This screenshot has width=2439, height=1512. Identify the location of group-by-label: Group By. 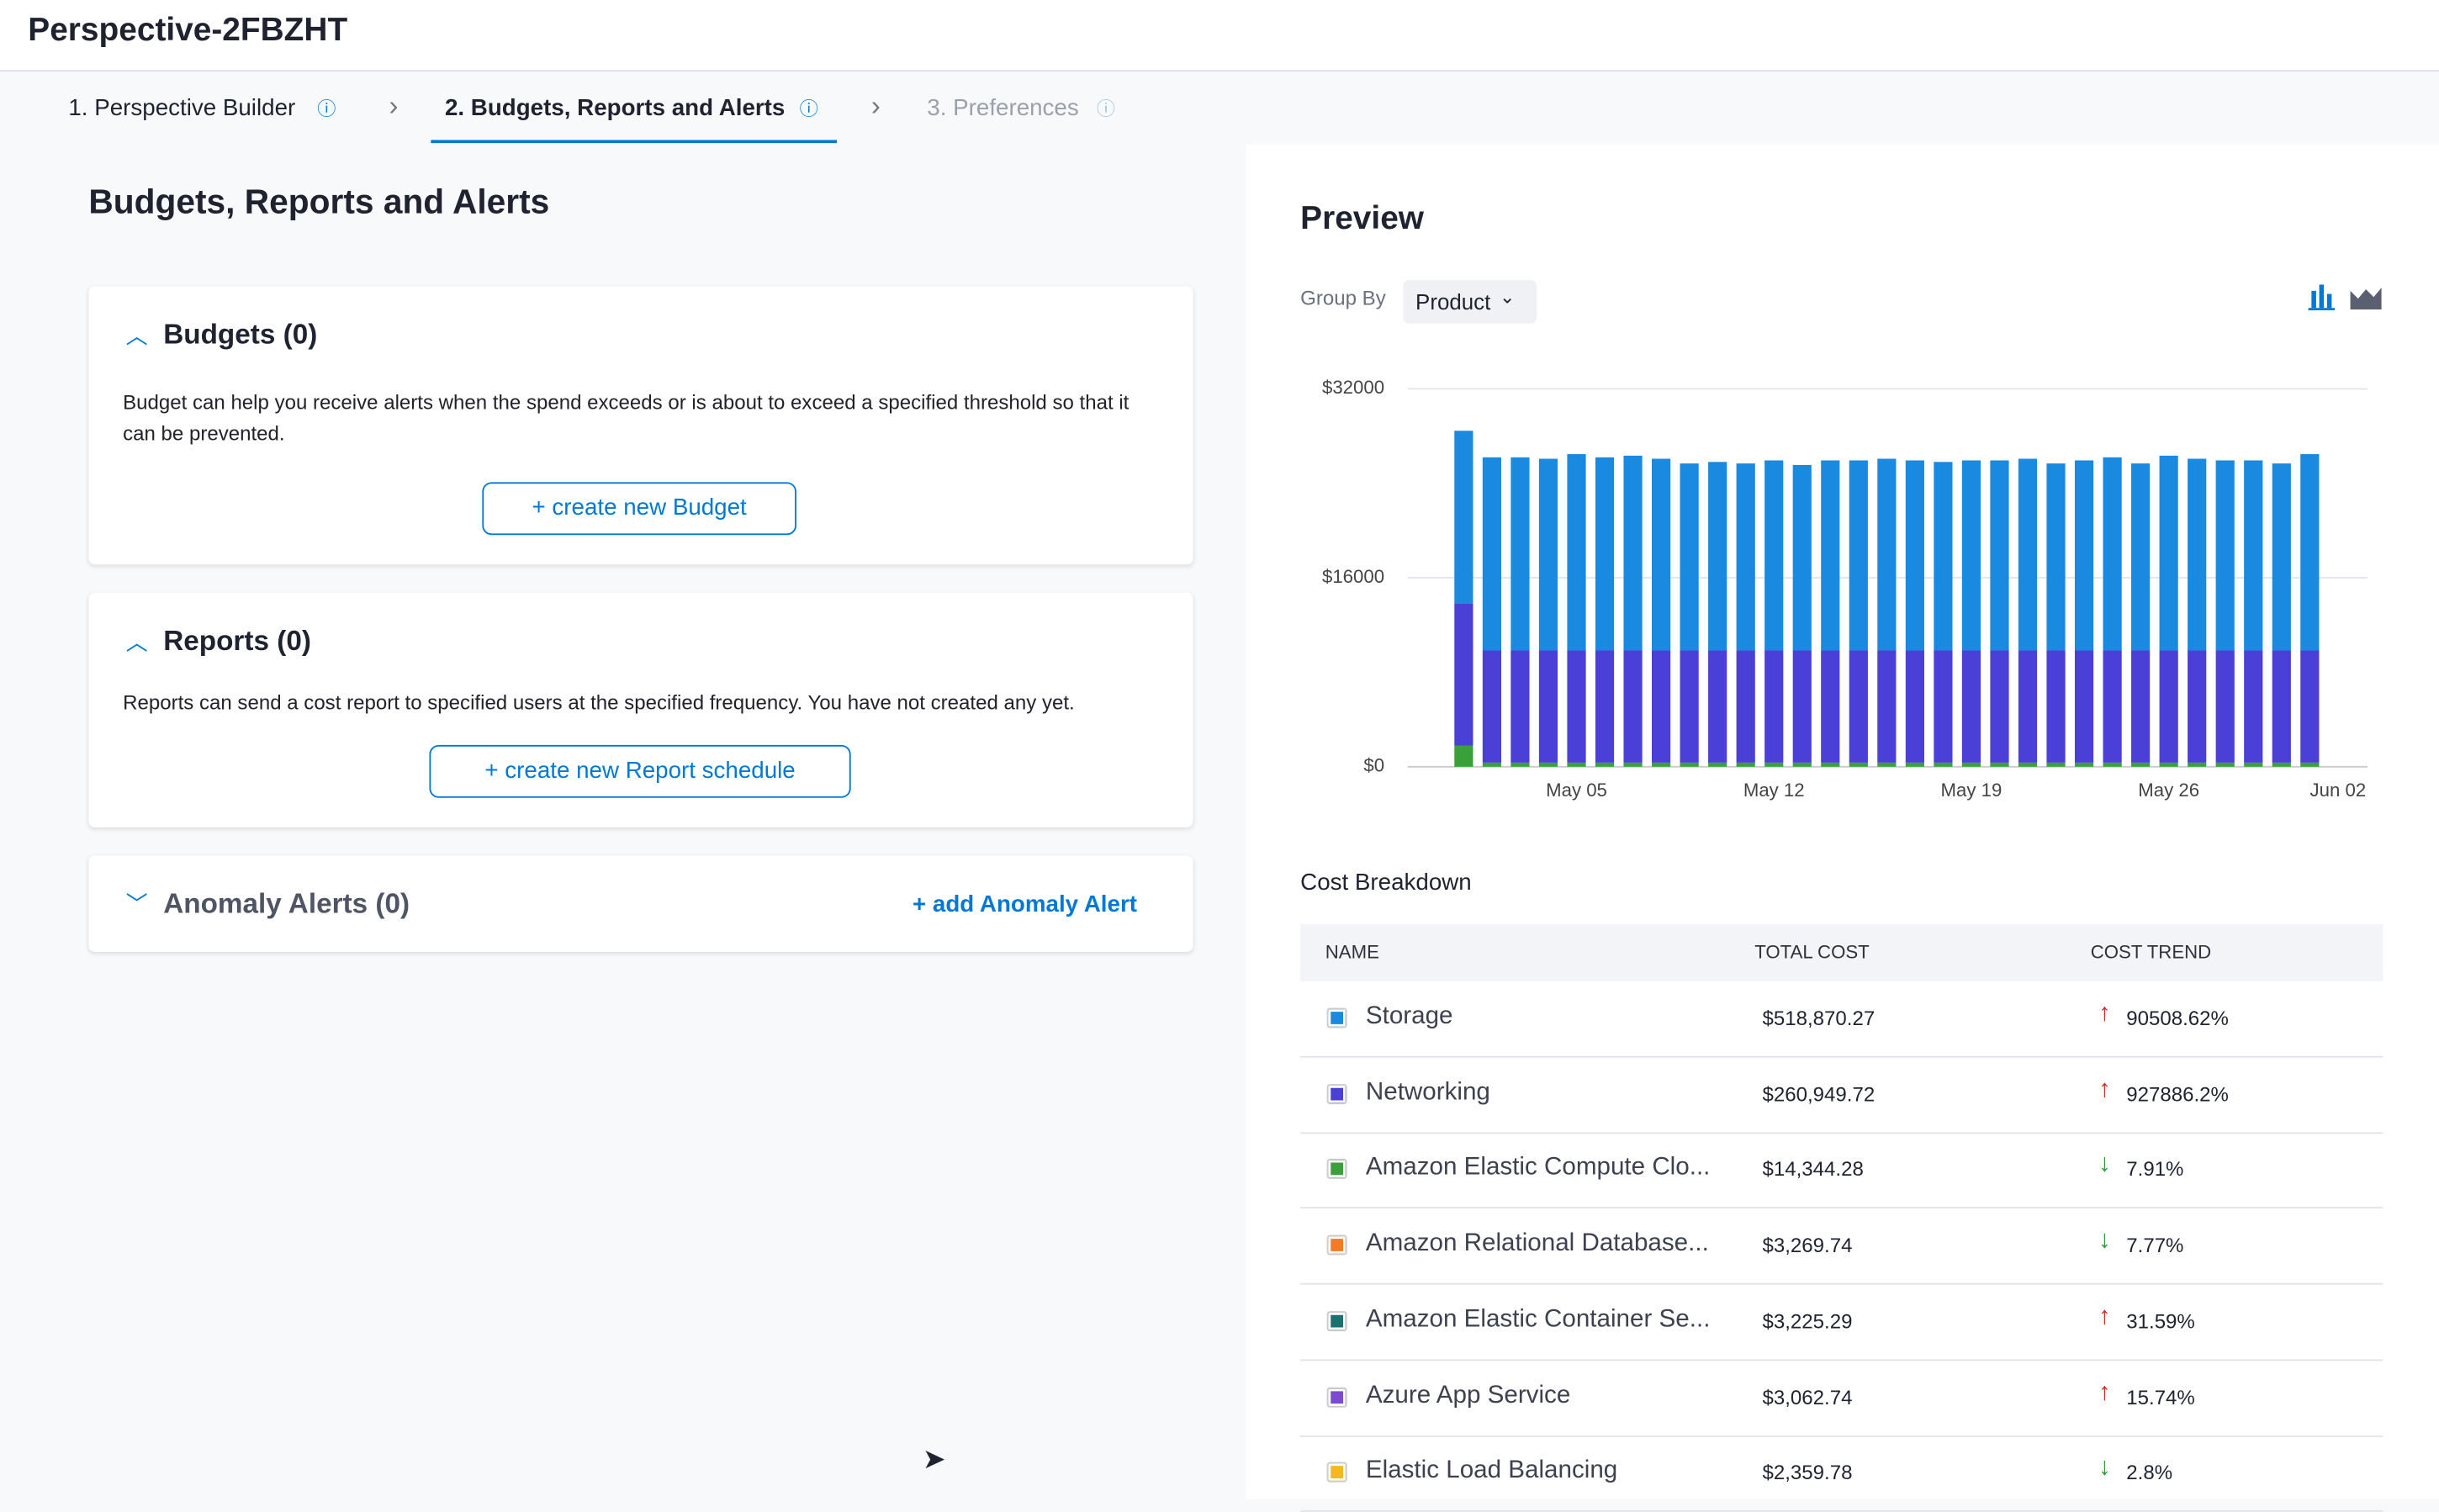
(1343, 297).